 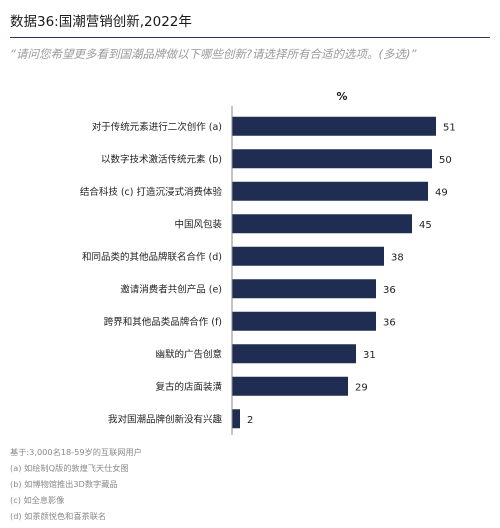 What do you see at coordinates (151, 192) in the screenshot?
I see `category-label: 结合科技 (c) 打造沉浸式消费体验` at bounding box center [151, 192].